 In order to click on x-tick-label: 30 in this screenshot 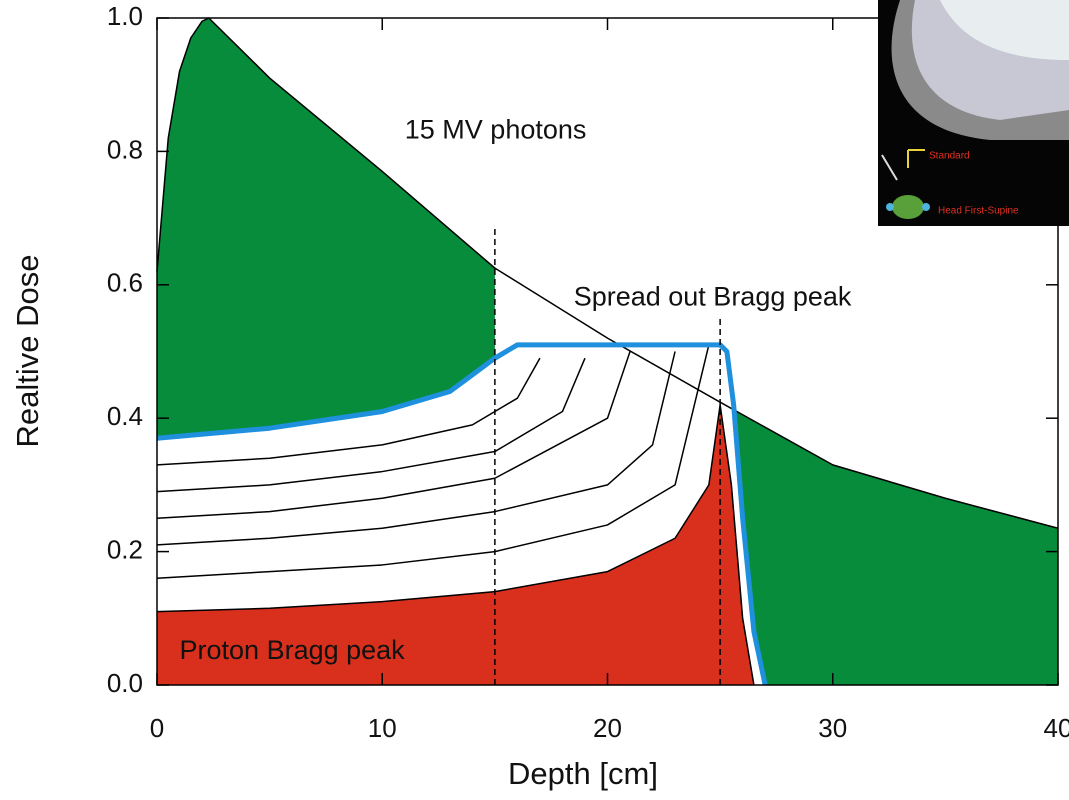, I will do `click(832, 728)`.